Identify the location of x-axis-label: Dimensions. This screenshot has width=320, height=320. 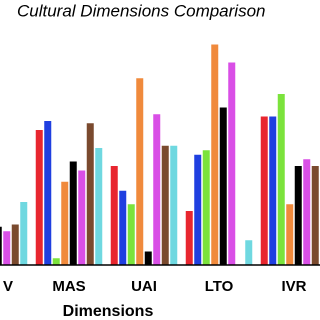
(108, 311).